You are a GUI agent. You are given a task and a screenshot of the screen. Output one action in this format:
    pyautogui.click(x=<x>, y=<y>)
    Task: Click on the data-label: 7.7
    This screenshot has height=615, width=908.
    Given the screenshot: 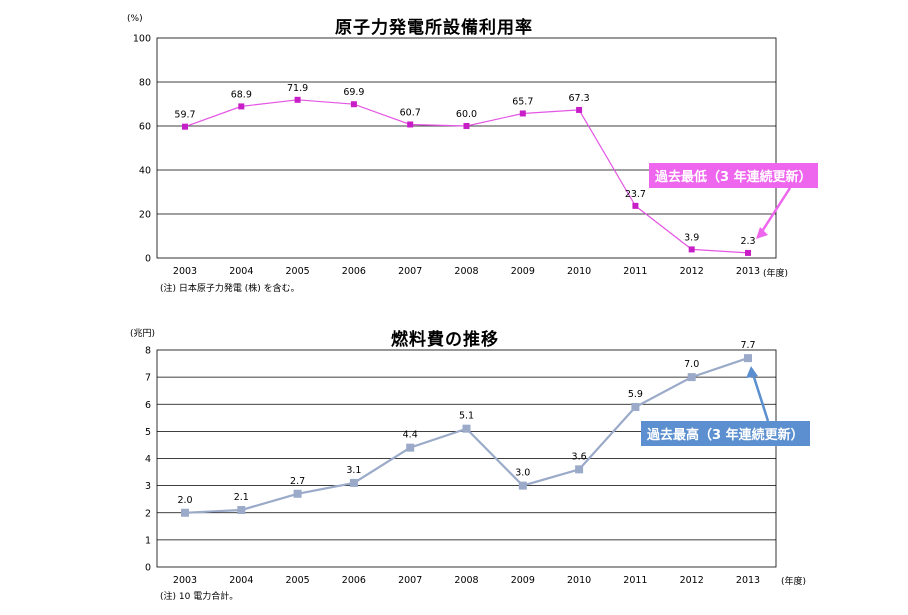 What is the action you would take?
    pyautogui.click(x=747, y=345)
    